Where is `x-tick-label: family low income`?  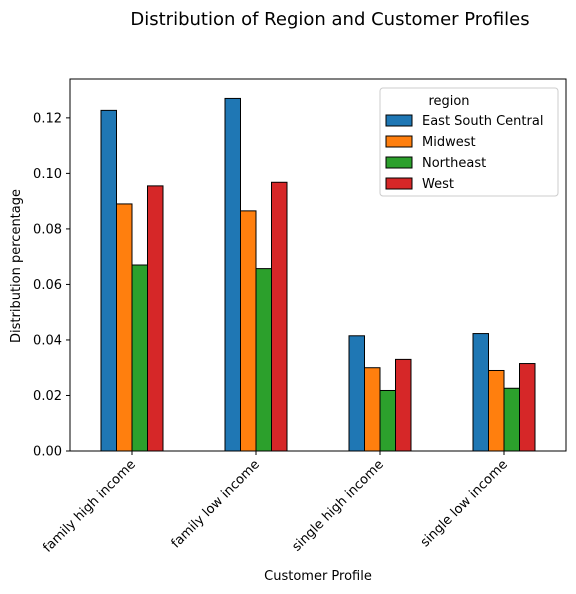 x-tick-label: family low income is located at coordinates (216, 504).